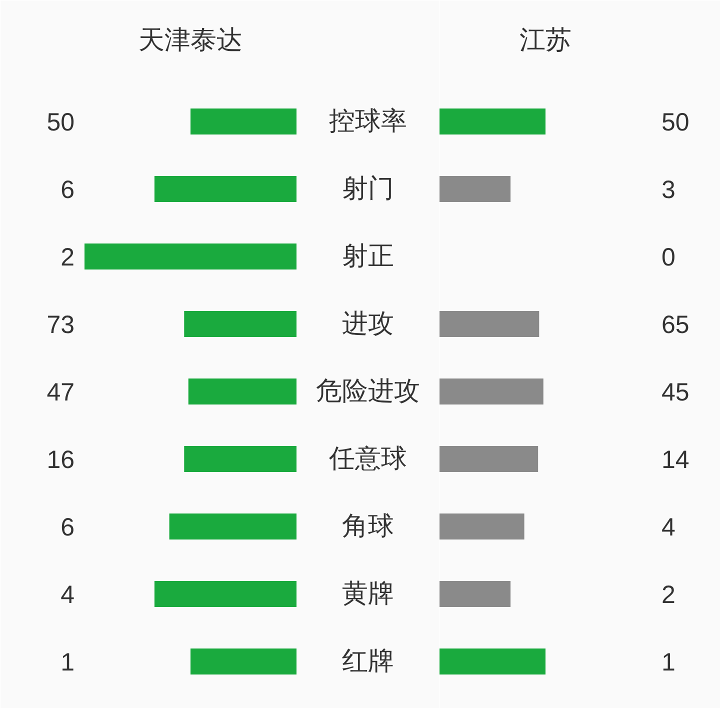 This screenshot has height=708, width=720. Describe the element at coordinates (368, 121) in the screenshot. I see `y-tick-label: 控球率` at that location.